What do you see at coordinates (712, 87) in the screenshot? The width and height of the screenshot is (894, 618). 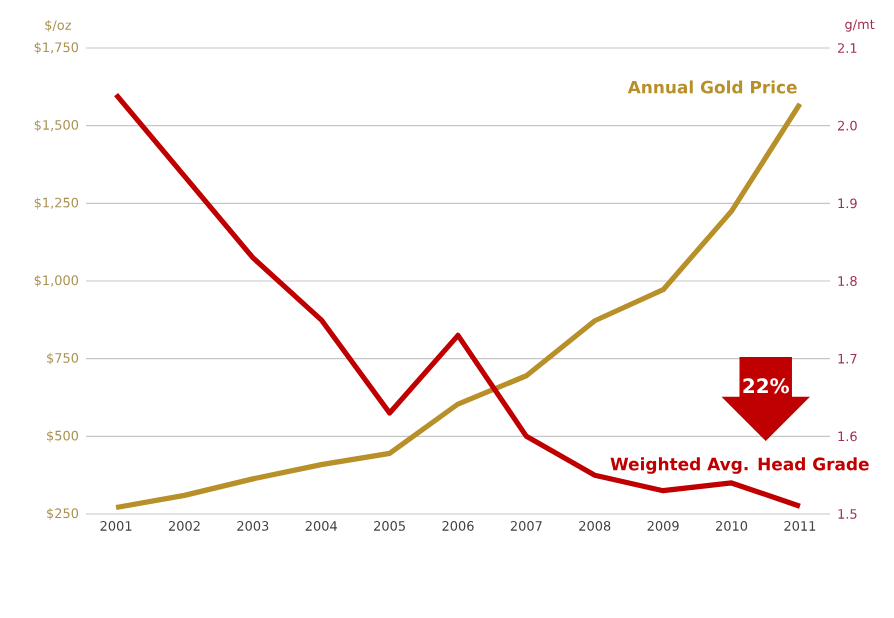 I see `series-label: Annual Gold Price` at bounding box center [712, 87].